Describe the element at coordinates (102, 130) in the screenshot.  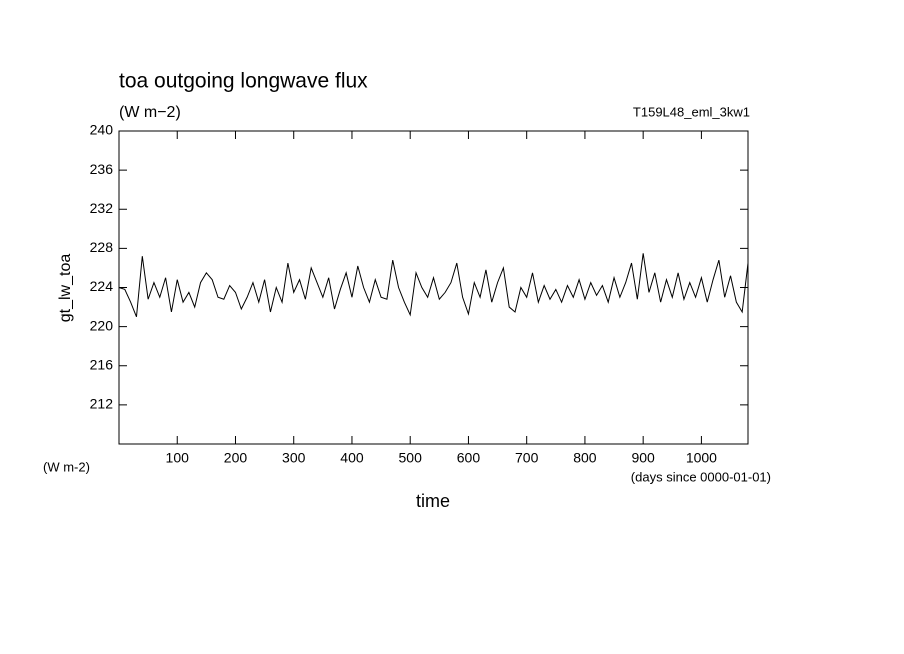
I see `y-tick-label: 240` at that location.